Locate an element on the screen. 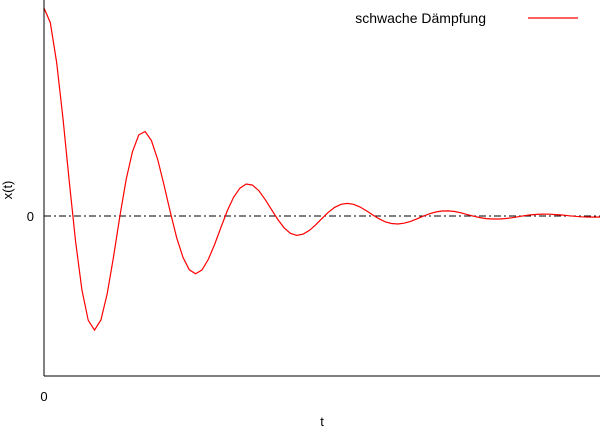 This screenshot has width=600, height=428. y-tick-label: 0 is located at coordinates (30, 216).